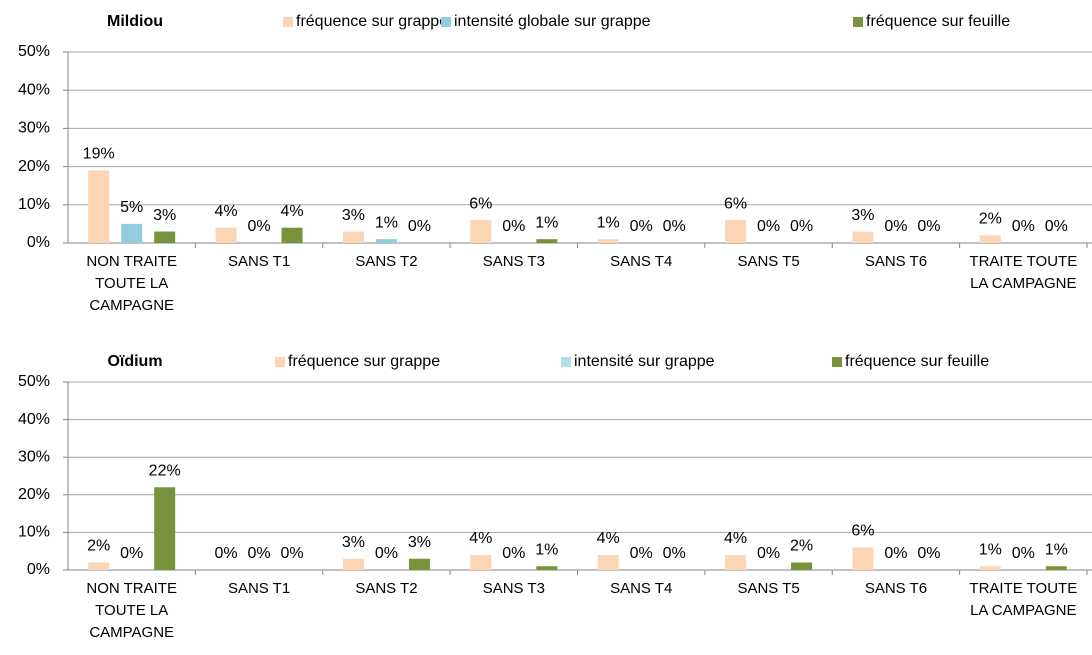  Describe the element at coordinates (938, 21) in the screenshot. I see `legend-label: fréquence sur feuille` at that location.